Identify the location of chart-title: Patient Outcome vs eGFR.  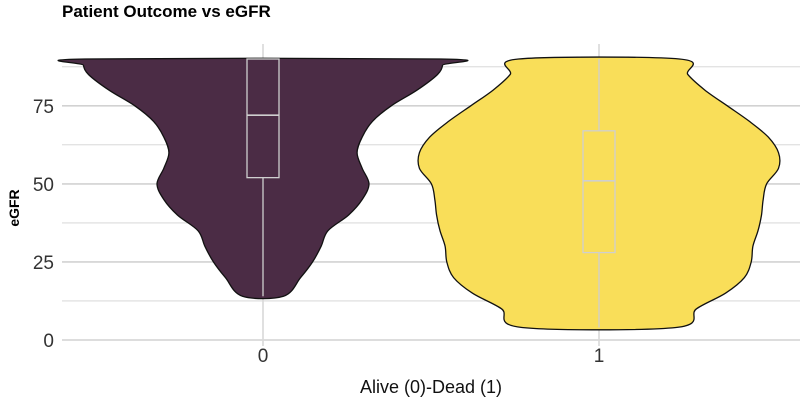
(166, 11).